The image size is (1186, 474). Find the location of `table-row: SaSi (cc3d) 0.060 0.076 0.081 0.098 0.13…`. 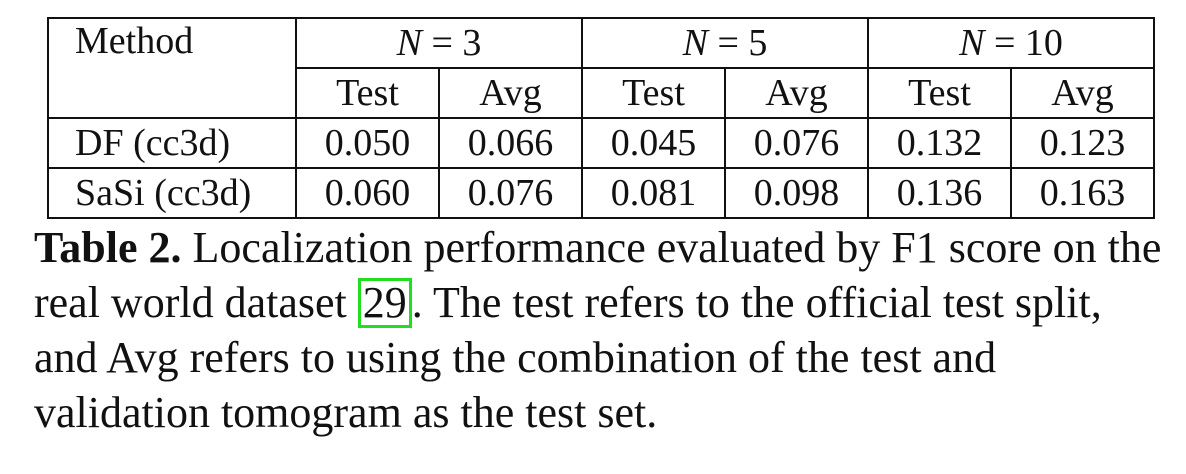

table-row: SaSi (cc3d) 0.060 0.076 0.081 0.098 0.13… is located at coordinates (601, 193).